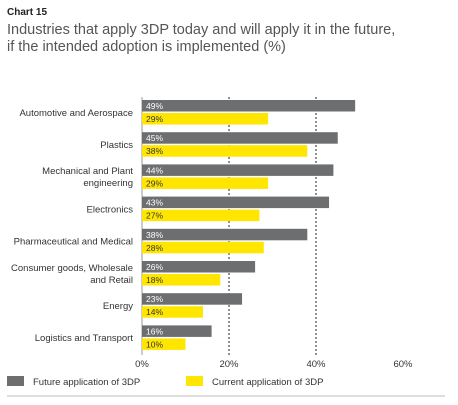 This screenshot has width=458, height=405. Describe the element at coordinates (76, 113) in the screenshot. I see `category-label: Automotive and Aerospace` at that location.